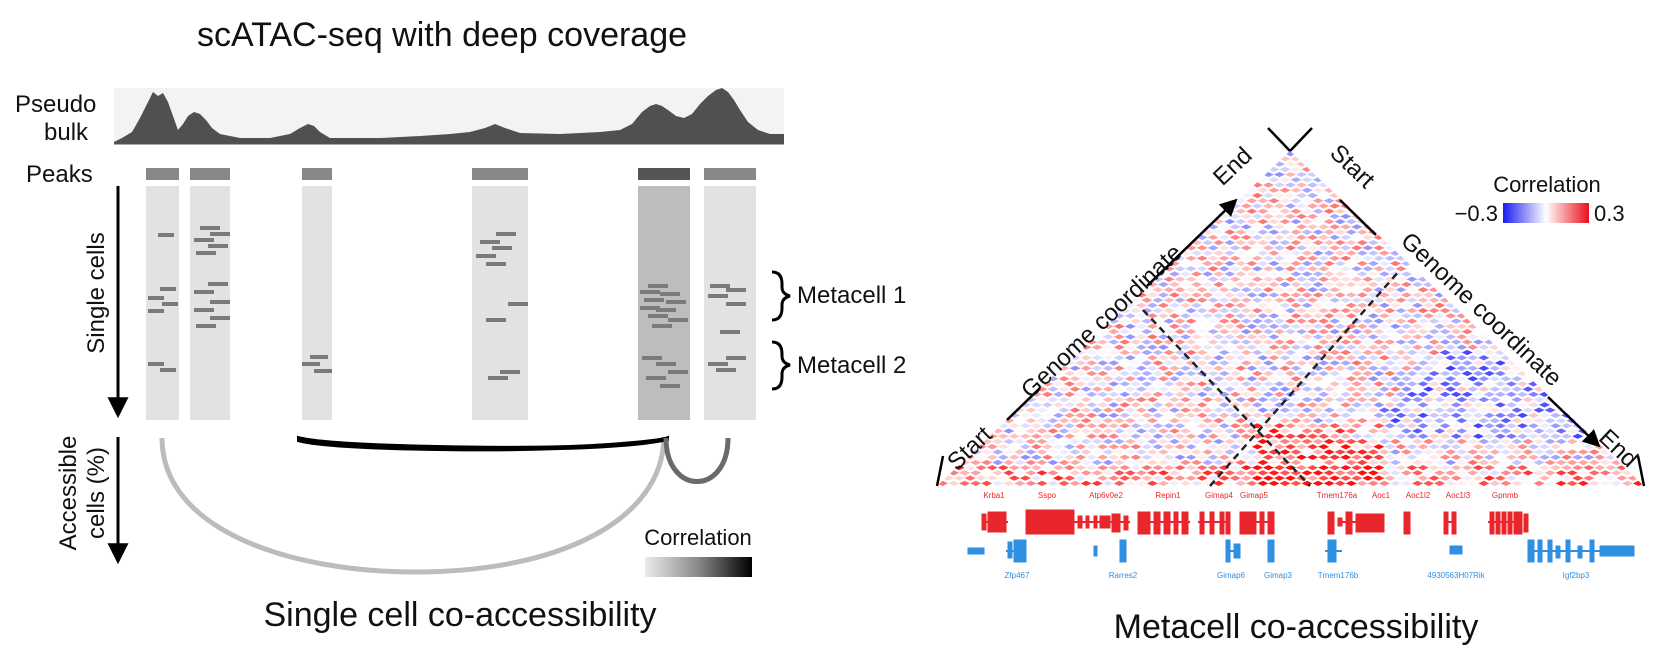  Describe the element at coordinates (442, 35) in the screenshot. I see `left-title: scATAC-seq with deep coverage` at that location.